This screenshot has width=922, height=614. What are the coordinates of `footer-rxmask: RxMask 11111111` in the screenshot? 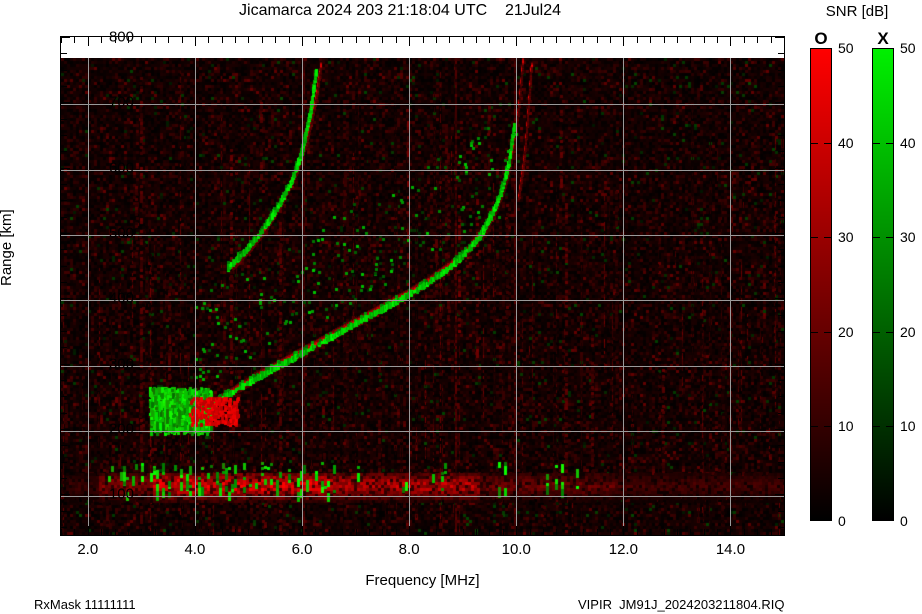 It's located at (85, 604).